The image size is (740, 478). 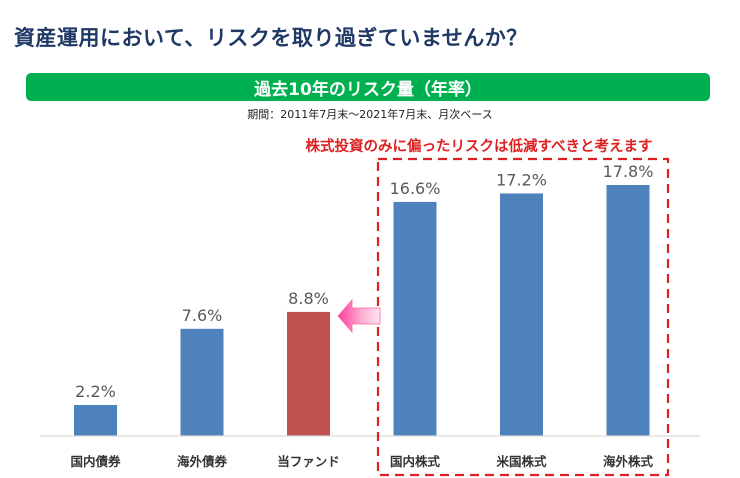 I want to click on value-label-5: 17.2%, so click(x=521, y=179).